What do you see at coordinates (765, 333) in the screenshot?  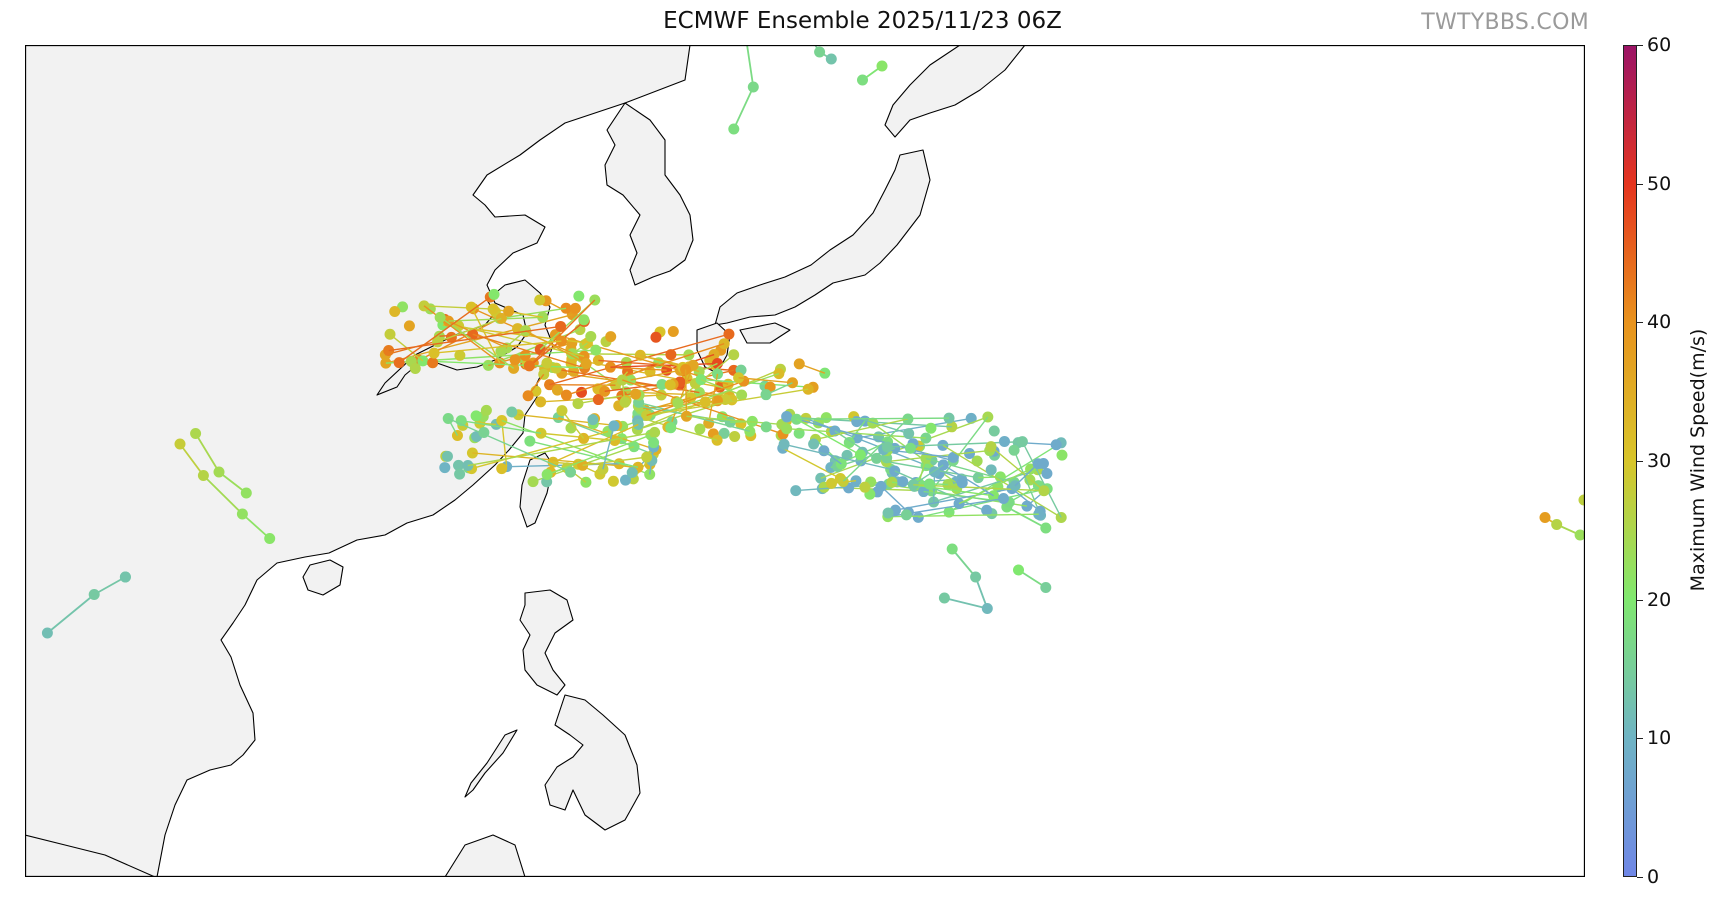 I see `landmass-shikoku` at bounding box center [765, 333].